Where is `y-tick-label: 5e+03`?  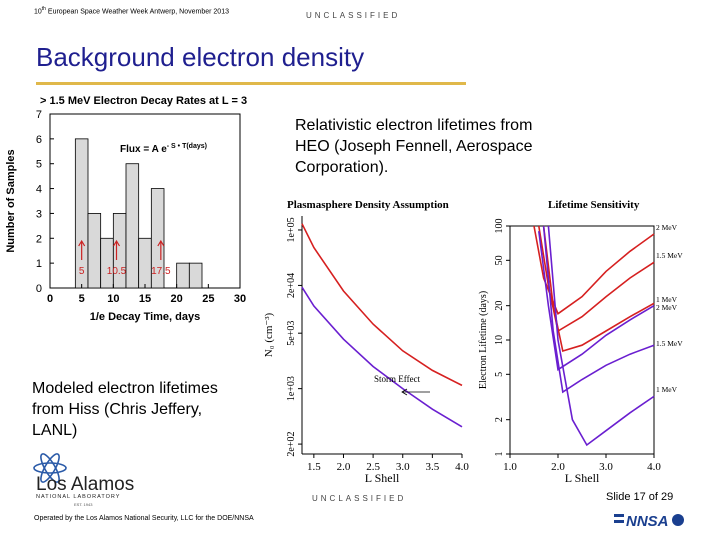 y-tick-label: 5e+03 is located at coordinates (291, 333).